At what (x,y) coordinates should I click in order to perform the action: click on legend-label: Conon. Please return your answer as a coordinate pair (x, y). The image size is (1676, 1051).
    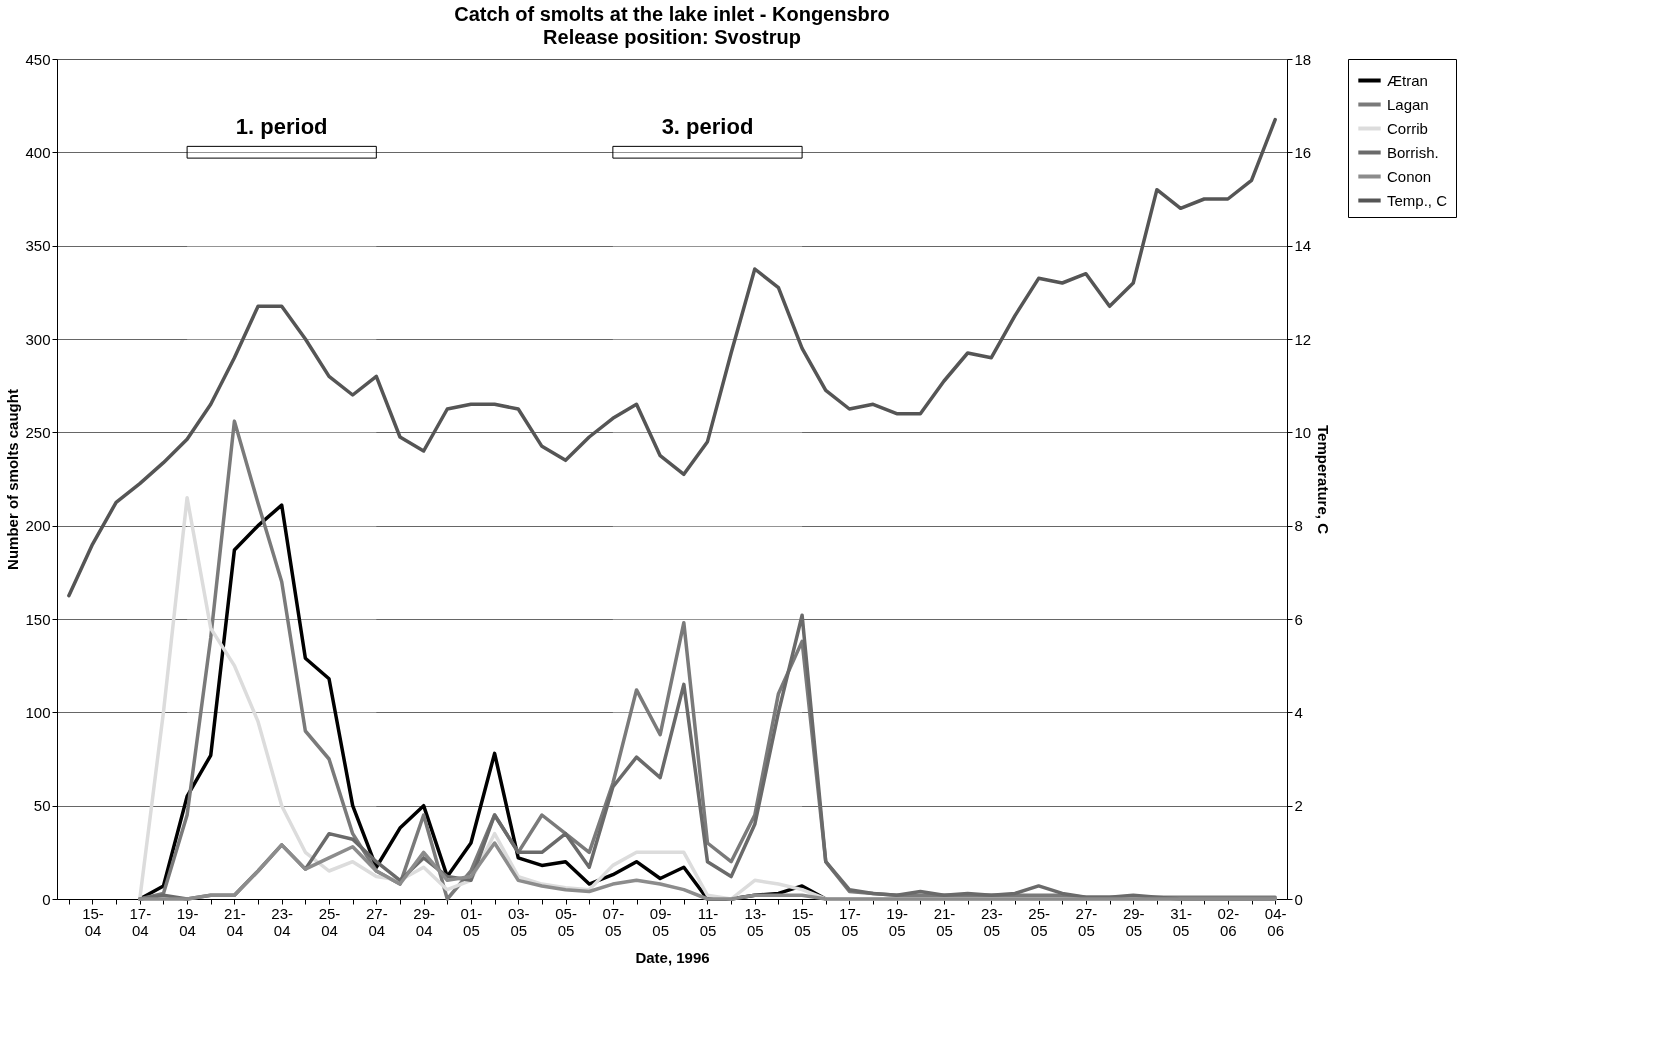
    Looking at the image, I should click on (1409, 176).